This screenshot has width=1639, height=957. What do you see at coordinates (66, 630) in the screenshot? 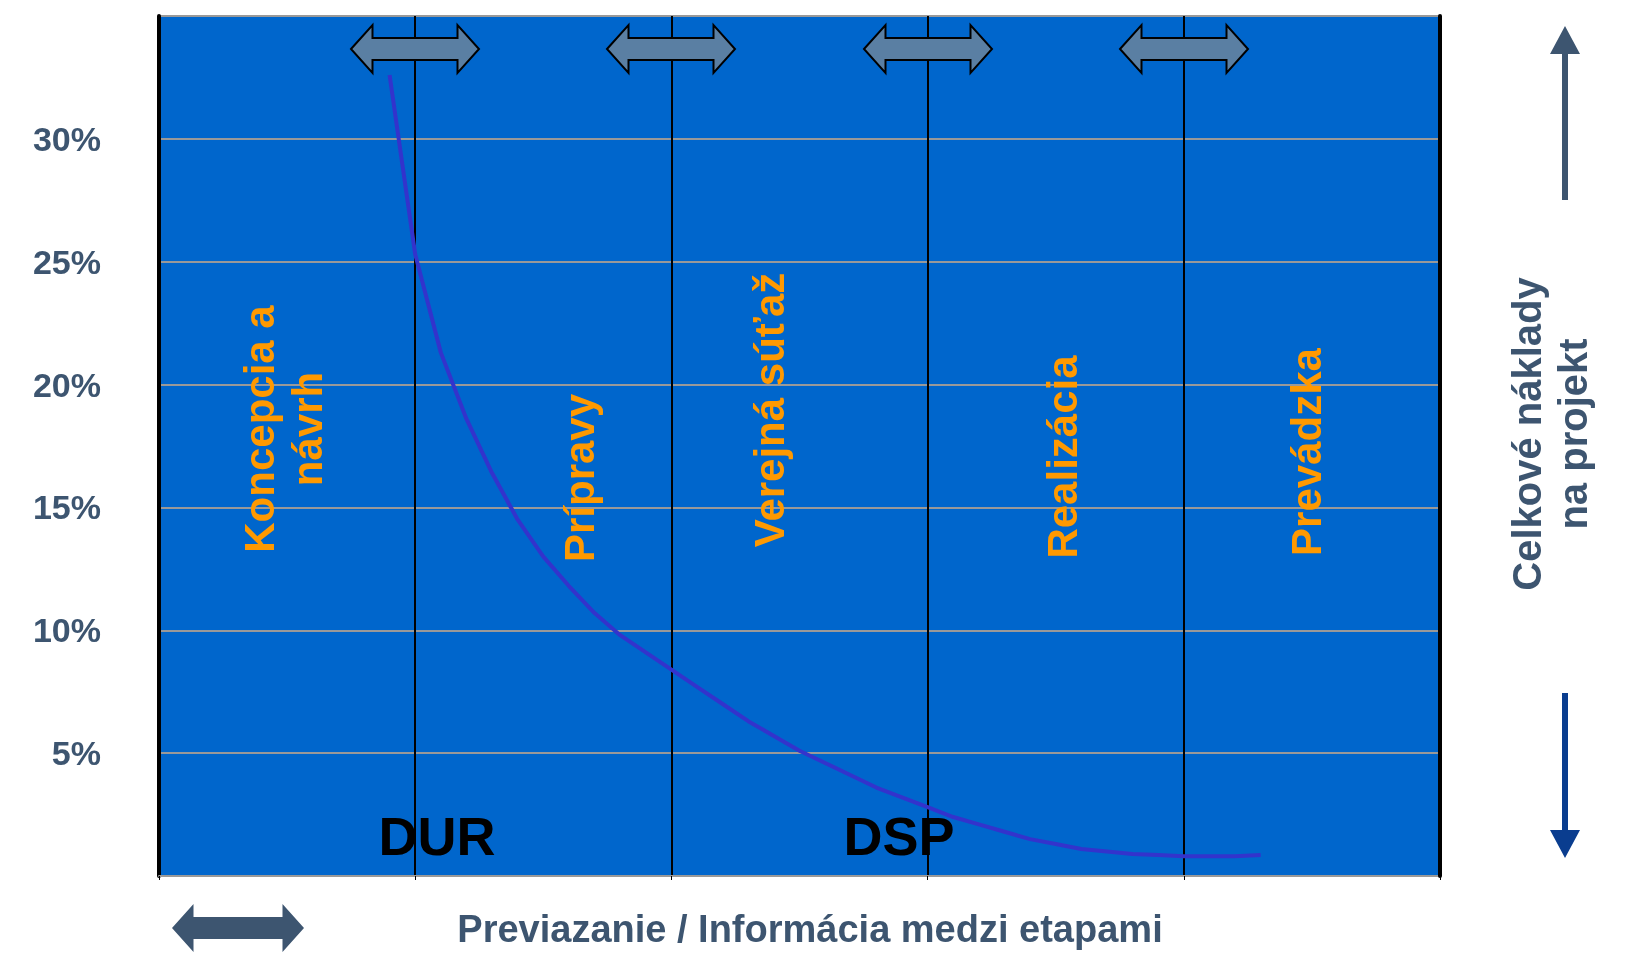
I see `y-tick-label: 10%` at bounding box center [66, 630].